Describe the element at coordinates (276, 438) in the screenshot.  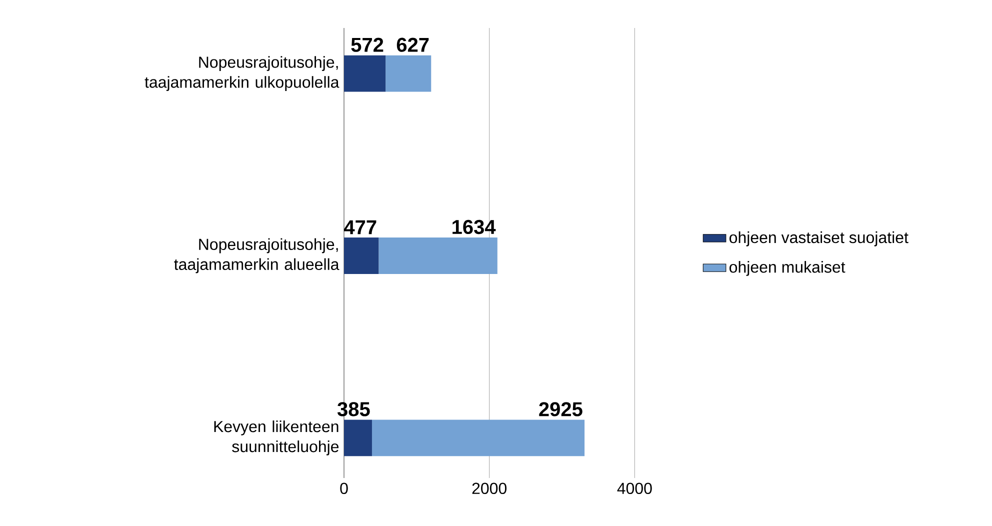
I see `y-tick-label: Kevyen liikenteen suunnitteluohje` at that location.